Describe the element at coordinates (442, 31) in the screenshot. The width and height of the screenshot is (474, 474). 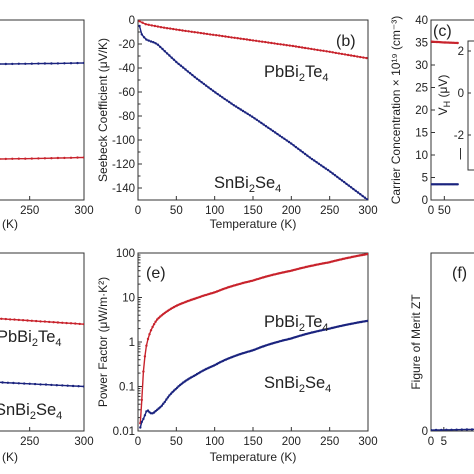
I see `panel-c-letter: (c)` at that location.